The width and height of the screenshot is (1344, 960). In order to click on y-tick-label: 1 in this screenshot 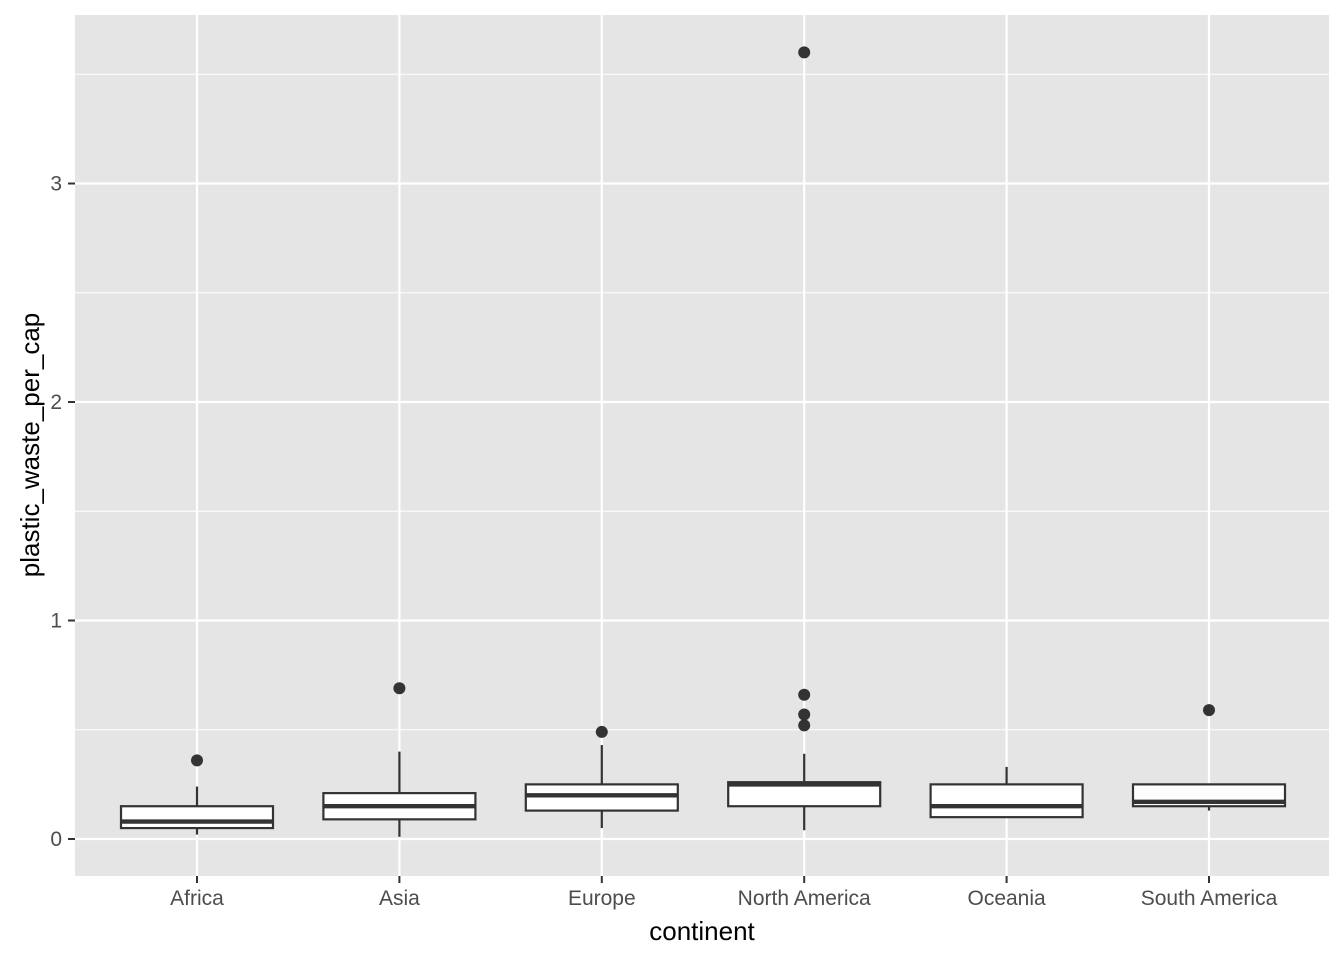, I will do `click(56, 621)`.